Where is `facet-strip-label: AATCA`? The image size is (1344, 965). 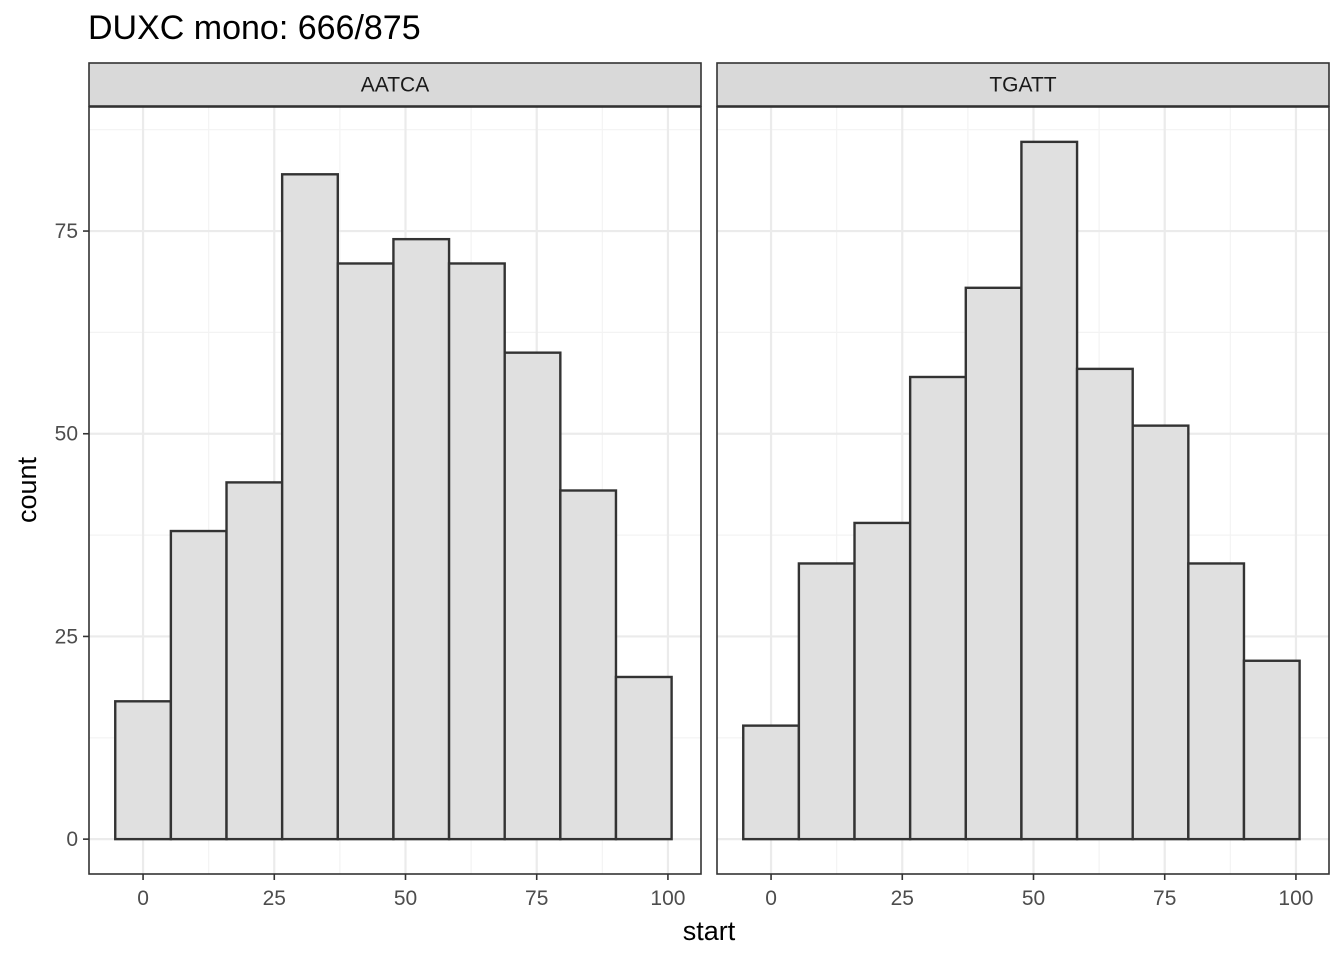
facet-strip-label: AATCA is located at coordinates (395, 85).